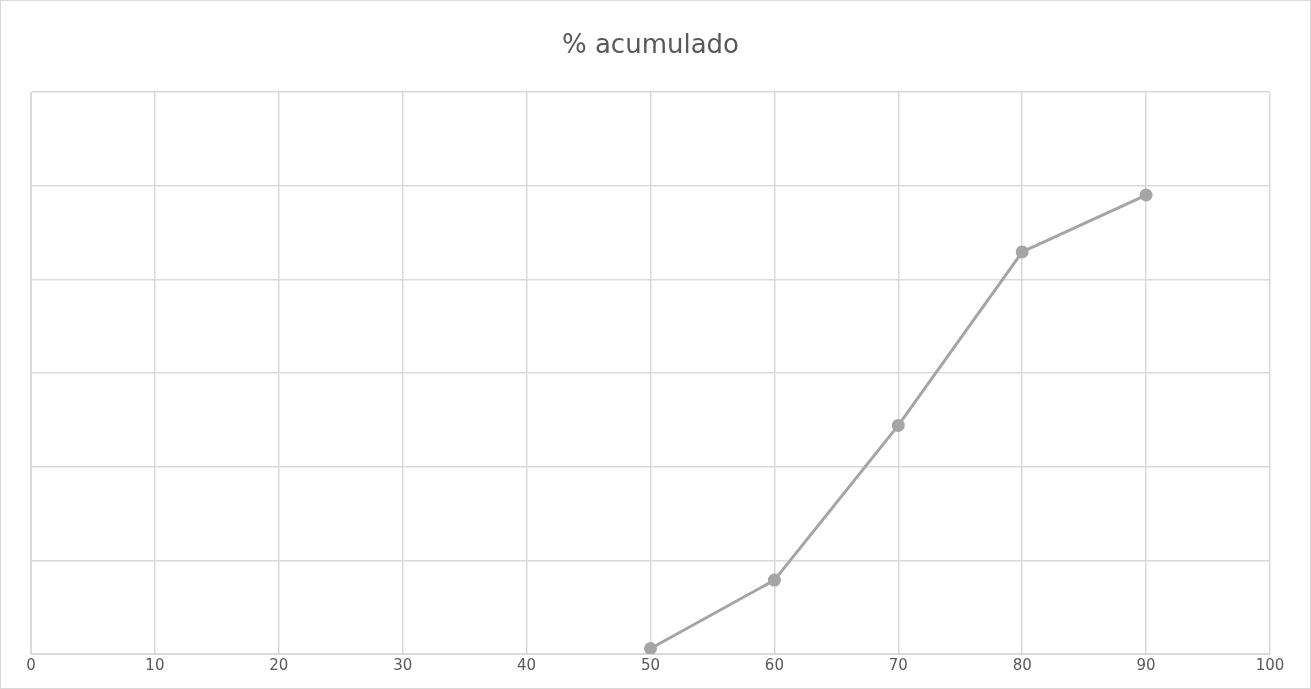  Describe the element at coordinates (527, 664) in the screenshot. I see `x-tick-label: 40` at that location.